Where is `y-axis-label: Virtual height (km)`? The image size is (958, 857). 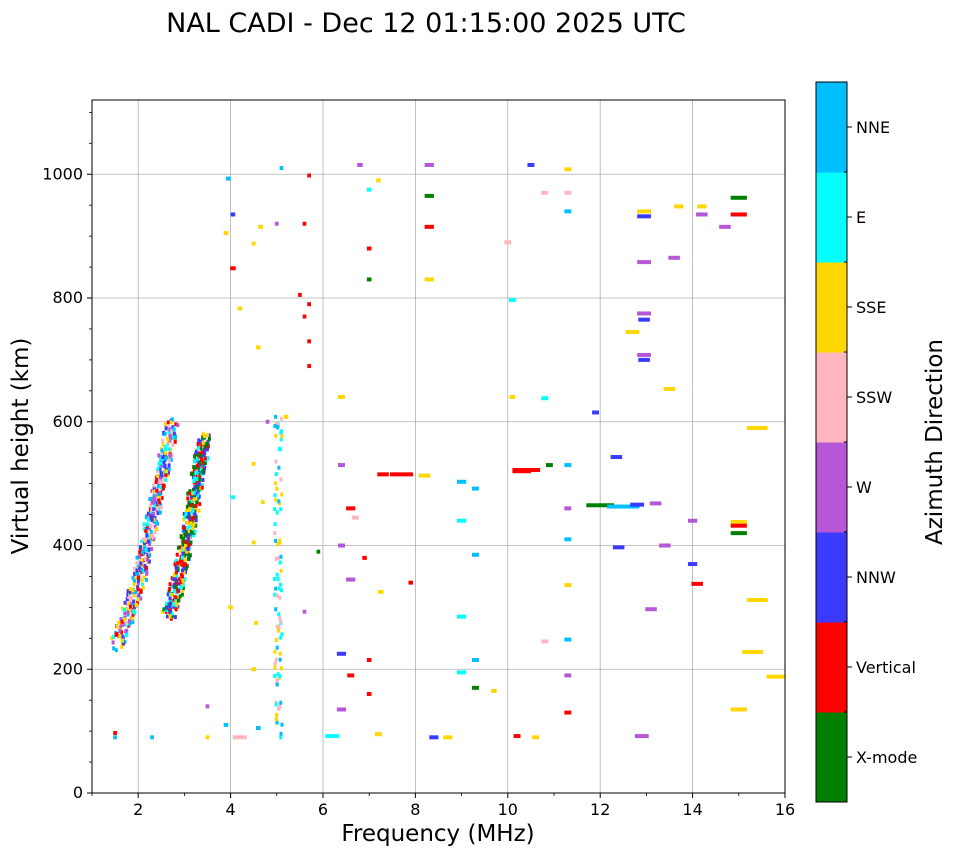 y-axis-label: Virtual height (km) is located at coordinates (21, 446).